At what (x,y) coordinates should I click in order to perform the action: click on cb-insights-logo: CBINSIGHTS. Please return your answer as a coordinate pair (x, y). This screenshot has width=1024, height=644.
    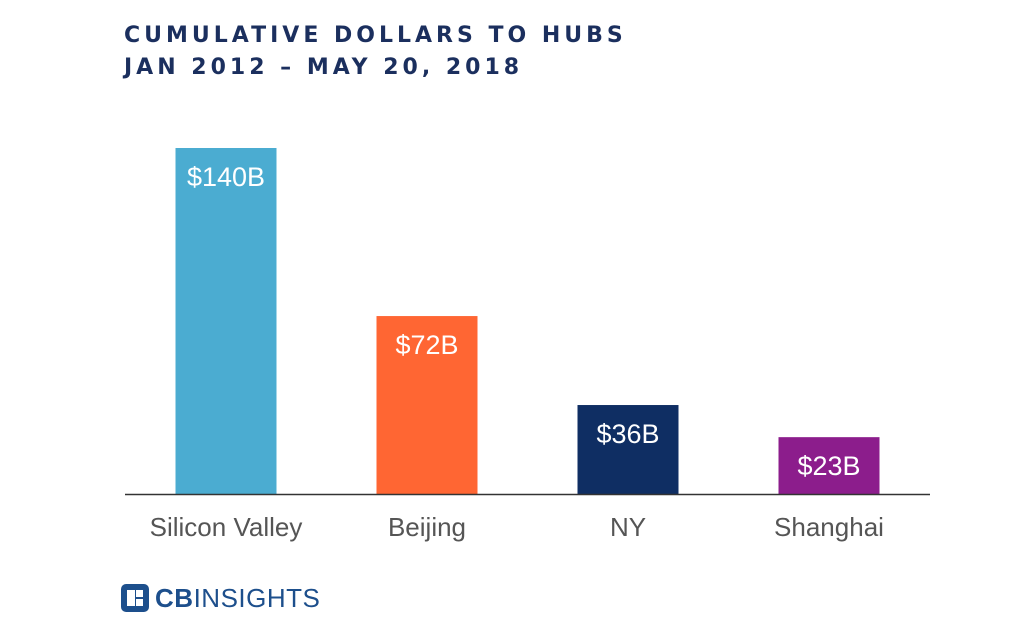
    Looking at the image, I should click on (220, 598).